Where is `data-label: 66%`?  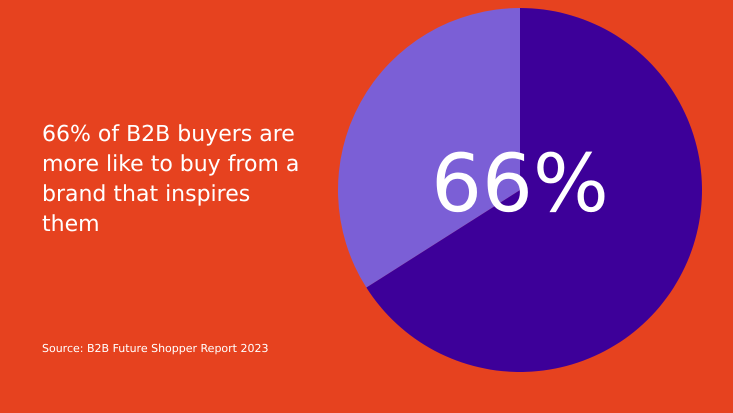
data-label: 66% is located at coordinates (520, 183).